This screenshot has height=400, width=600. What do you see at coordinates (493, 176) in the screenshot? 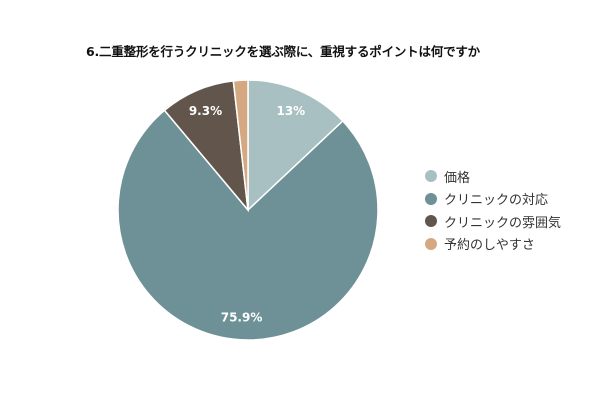
I see `legend-item-0: 価格` at bounding box center [493, 176].